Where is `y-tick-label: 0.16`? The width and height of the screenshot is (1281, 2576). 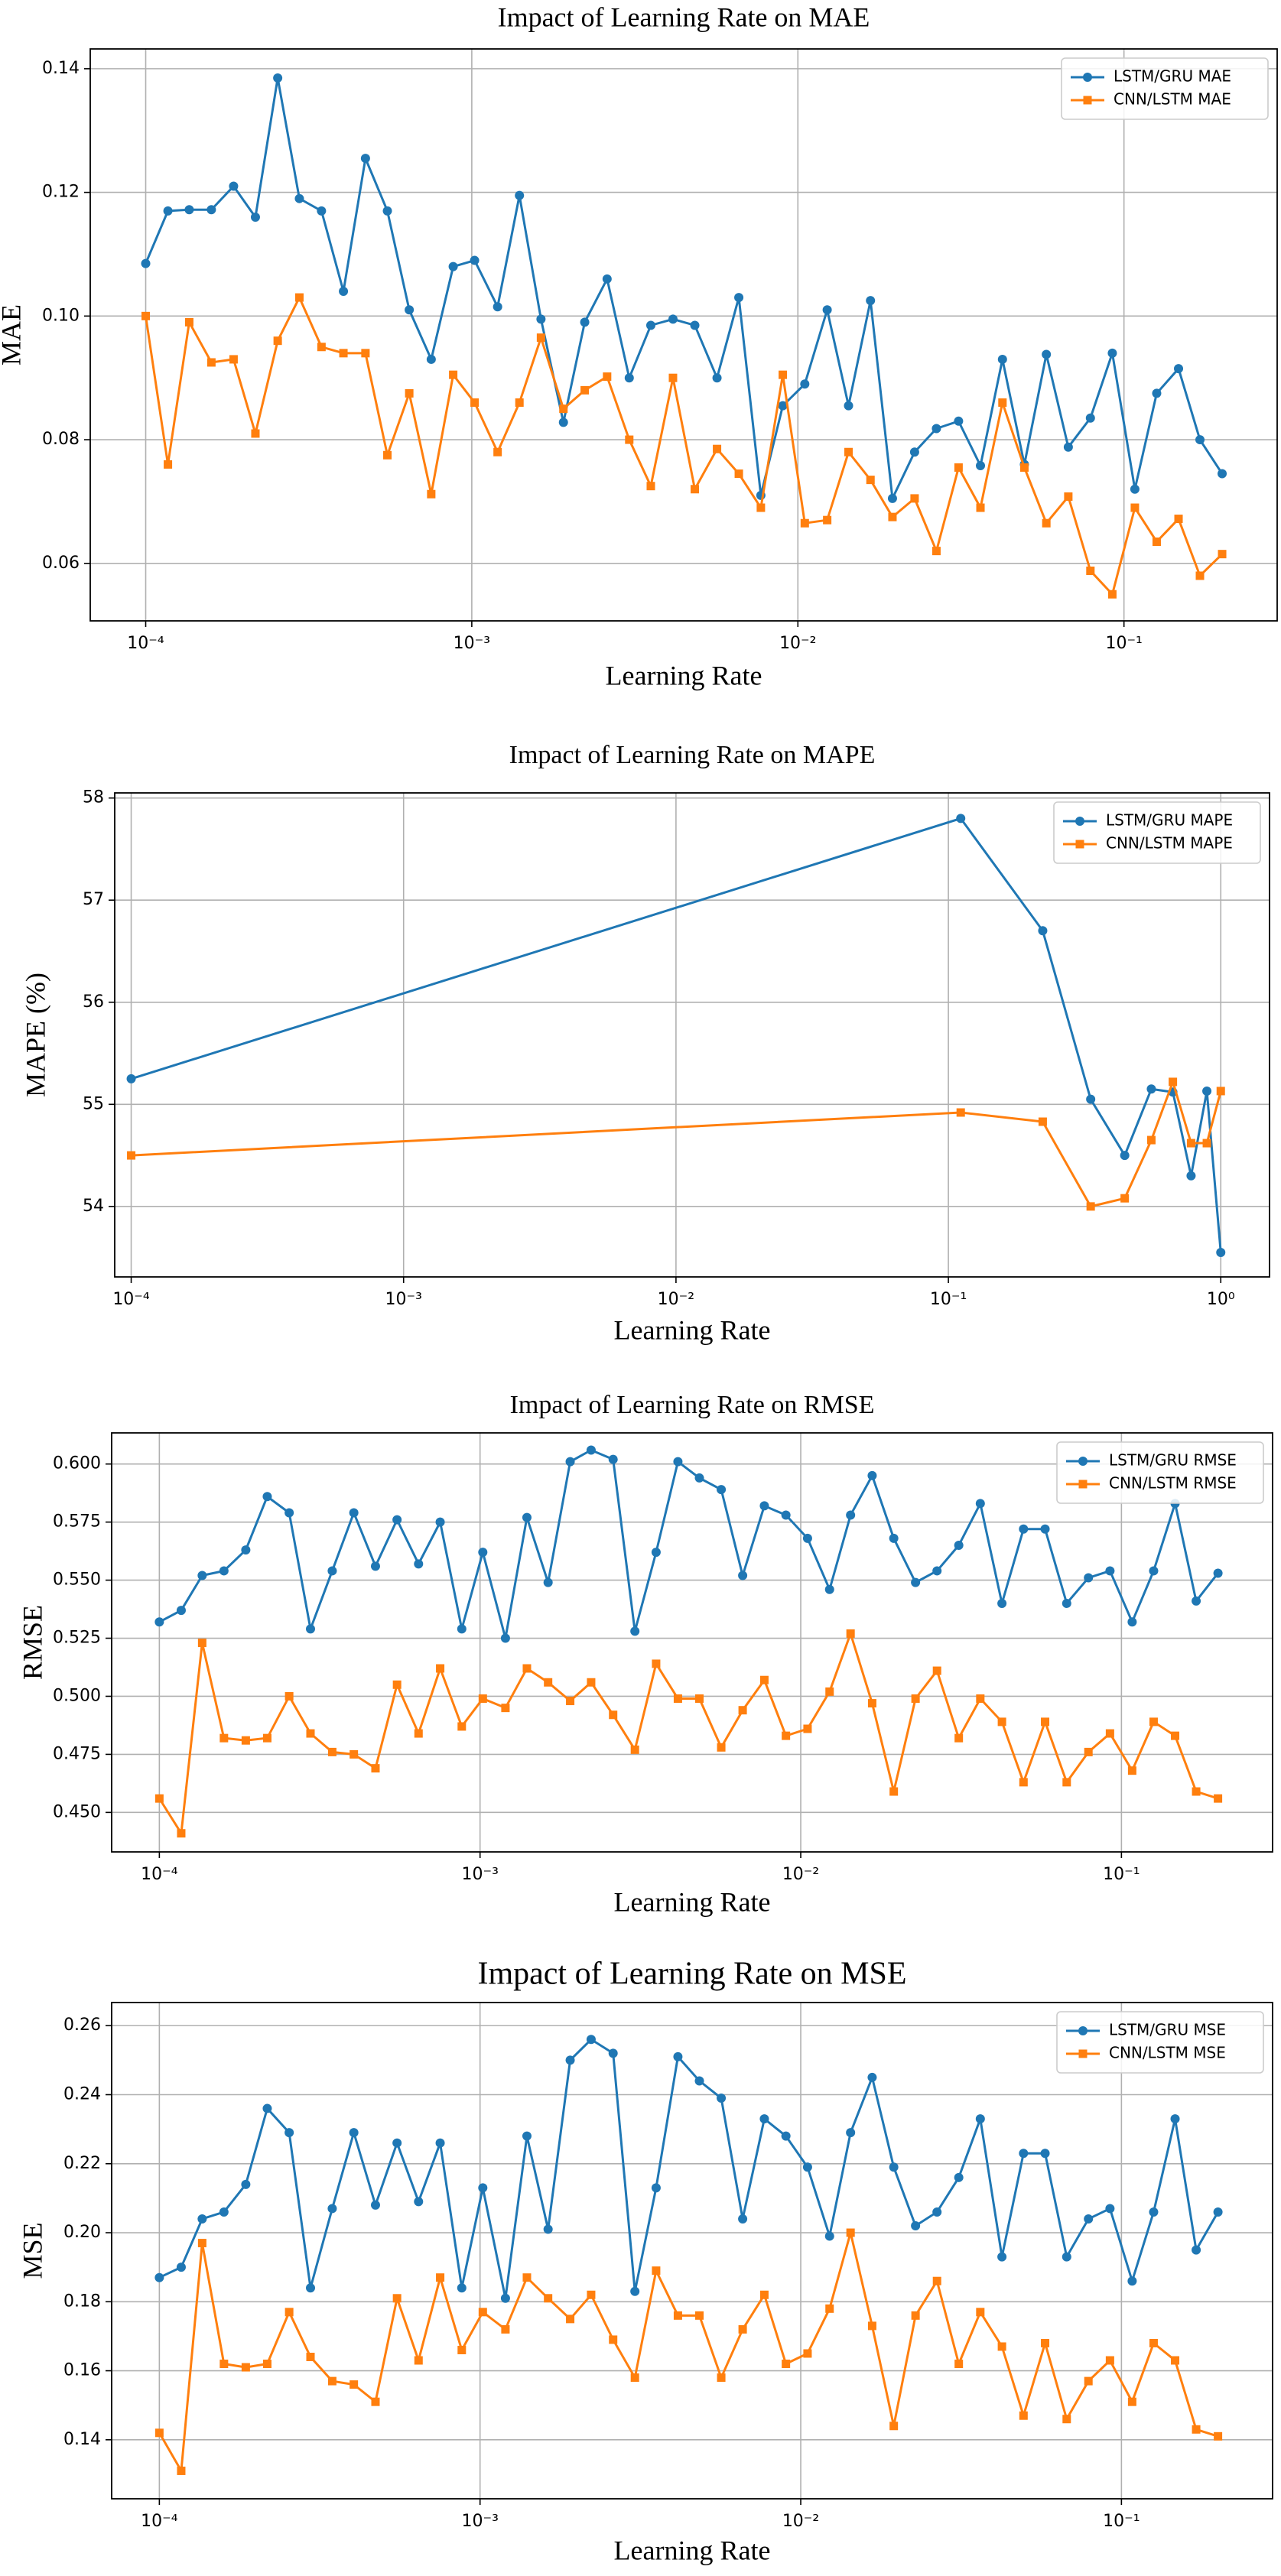 y-tick-label: 0.16 is located at coordinates (82, 2370).